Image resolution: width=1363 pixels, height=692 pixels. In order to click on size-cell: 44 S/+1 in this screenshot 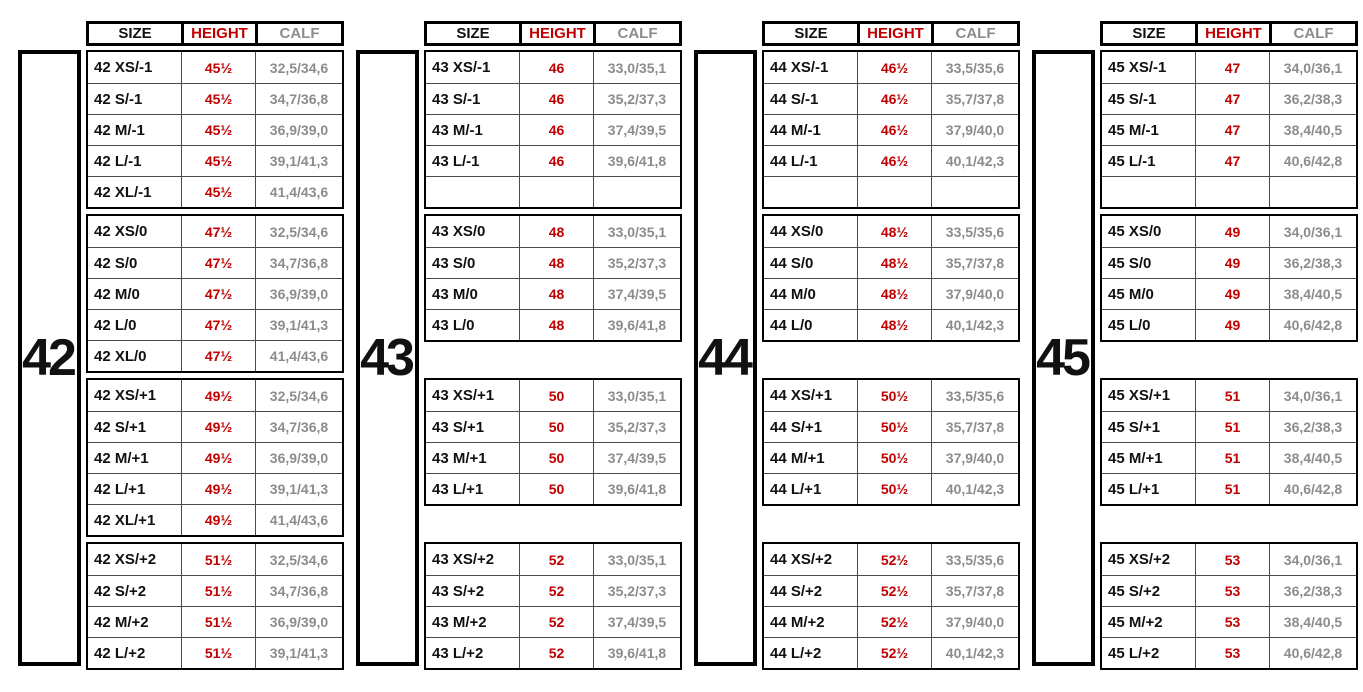, I will do `click(796, 427)`.